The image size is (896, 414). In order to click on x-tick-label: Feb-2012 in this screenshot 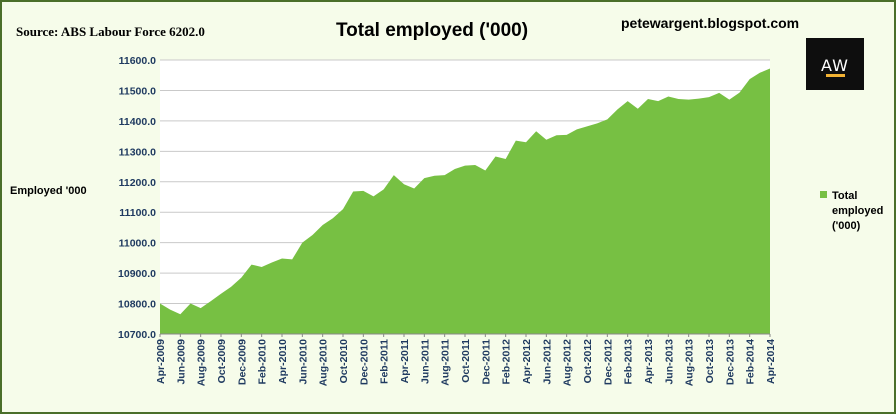, I will do `click(507, 362)`.